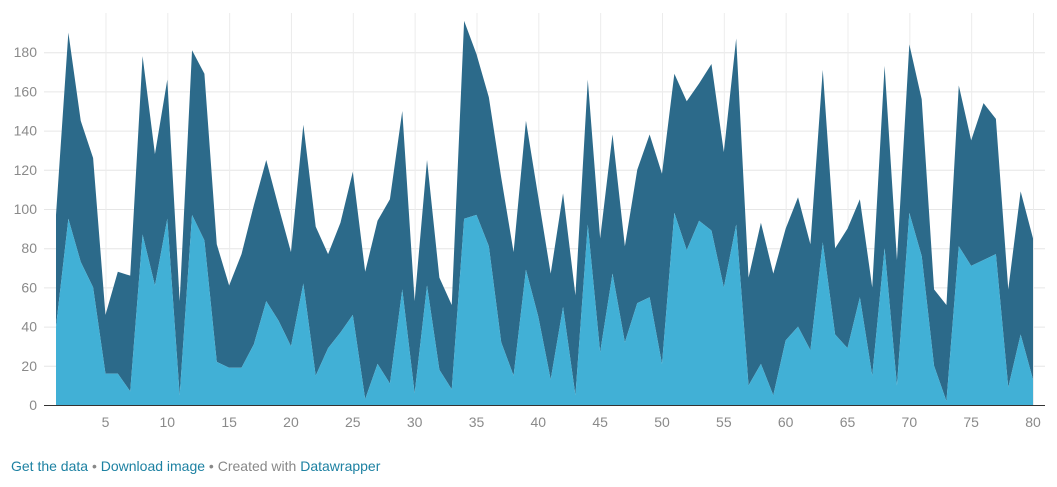  I want to click on x-tick-label: 10, so click(168, 422).